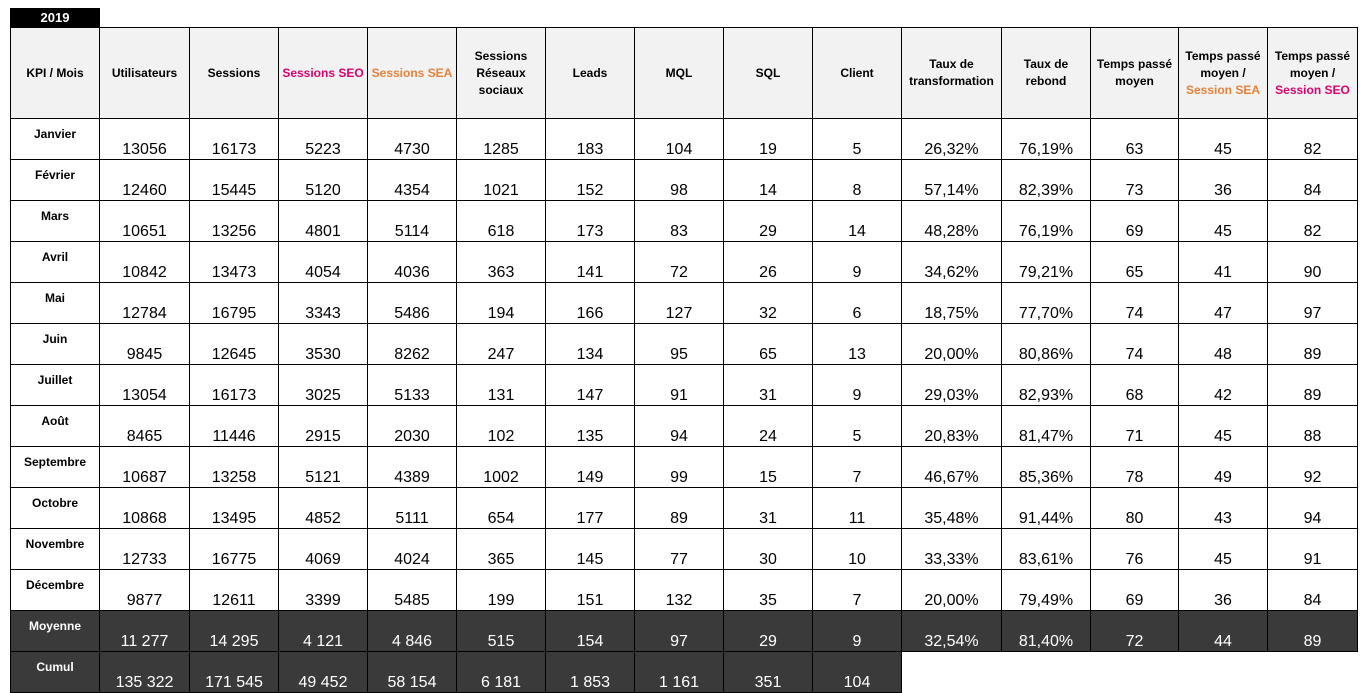  Describe the element at coordinates (679, 385) in the screenshot. I see `table-cell: 91` at that location.